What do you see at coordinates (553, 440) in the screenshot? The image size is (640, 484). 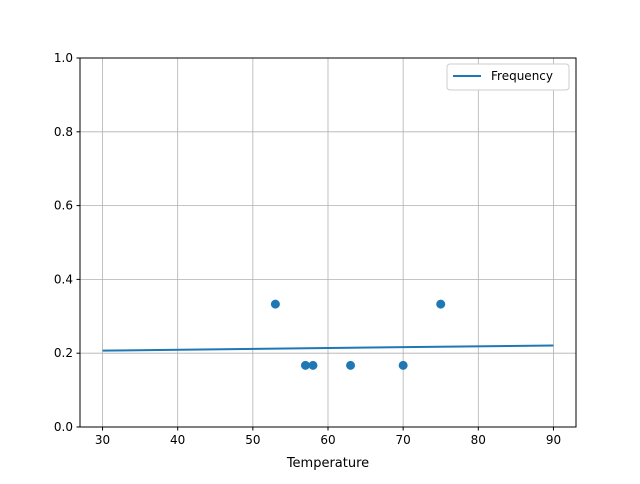 I see `x-tick-label: 90` at bounding box center [553, 440].